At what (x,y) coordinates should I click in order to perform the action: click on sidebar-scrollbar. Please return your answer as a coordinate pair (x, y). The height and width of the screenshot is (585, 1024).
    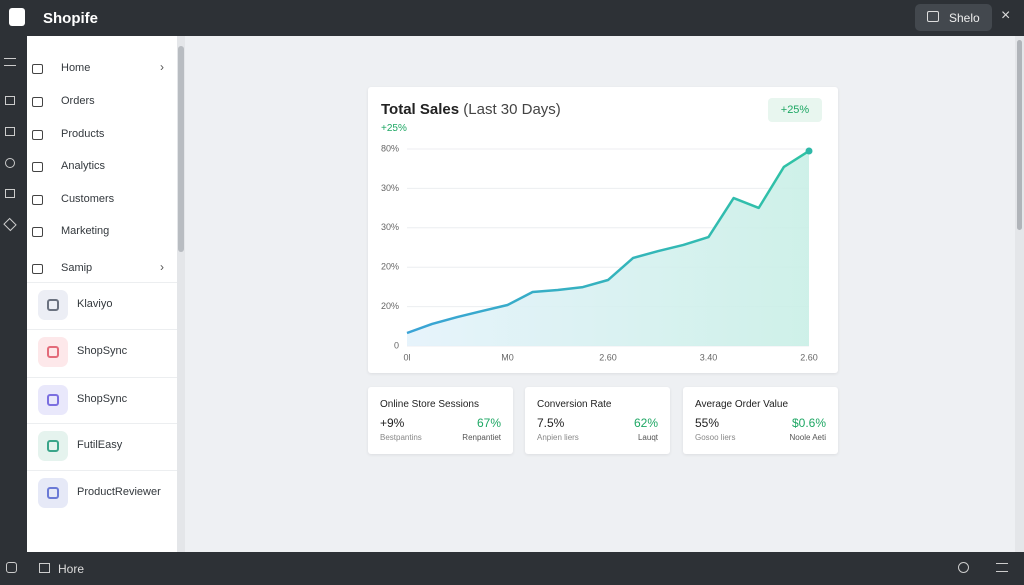
    Looking at the image, I should click on (181, 294).